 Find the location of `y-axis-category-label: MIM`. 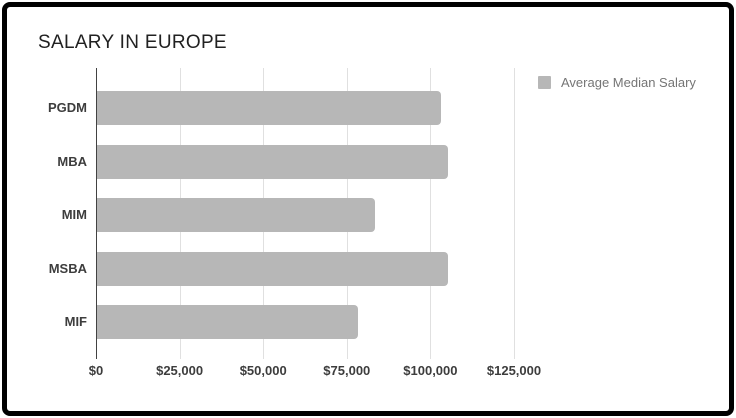

y-axis-category-label: MIM is located at coordinates (74, 214).